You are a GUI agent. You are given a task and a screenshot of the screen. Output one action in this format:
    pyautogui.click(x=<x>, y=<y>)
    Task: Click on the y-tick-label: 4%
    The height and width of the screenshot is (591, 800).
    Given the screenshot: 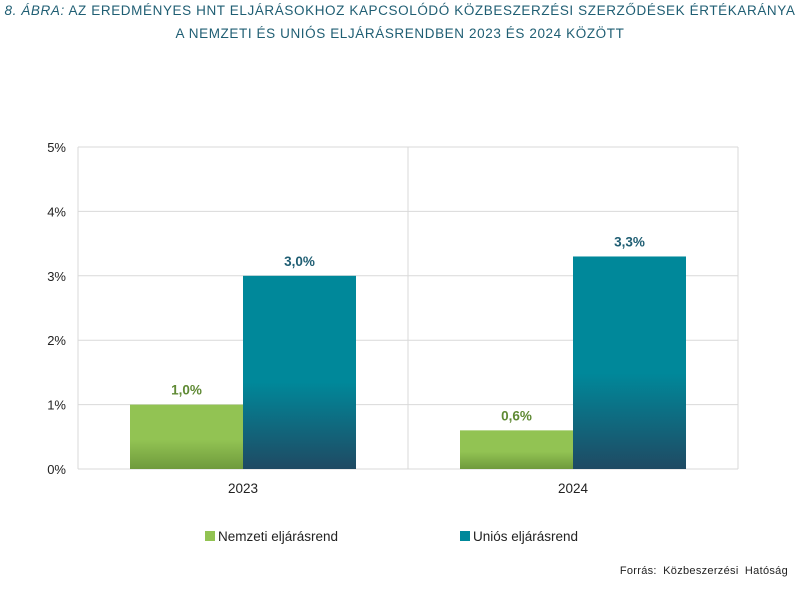 What is the action you would take?
    pyautogui.click(x=56, y=211)
    